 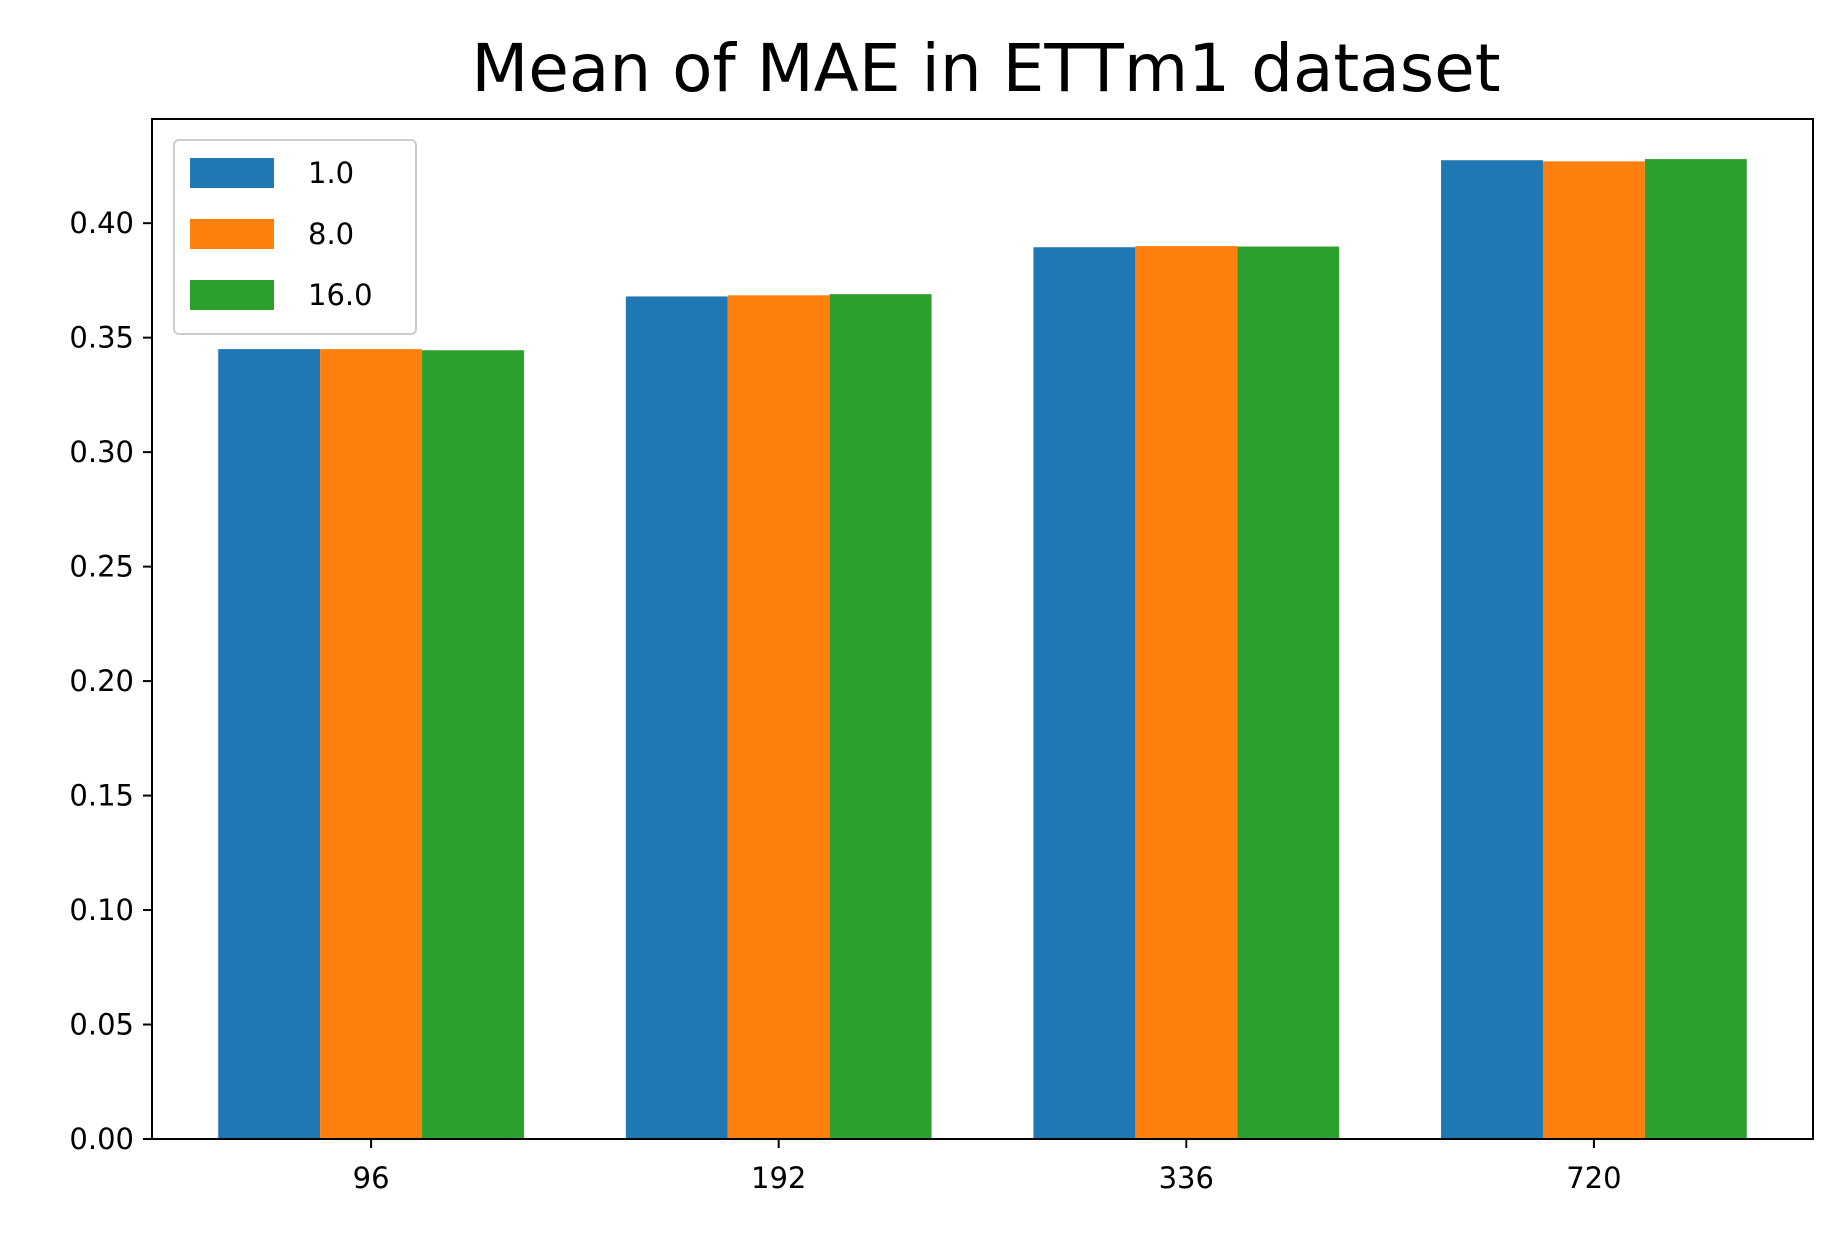 What do you see at coordinates (473, 744) in the screenshot?
I see `bar-16.0-96` at bounding box center [473, 744].